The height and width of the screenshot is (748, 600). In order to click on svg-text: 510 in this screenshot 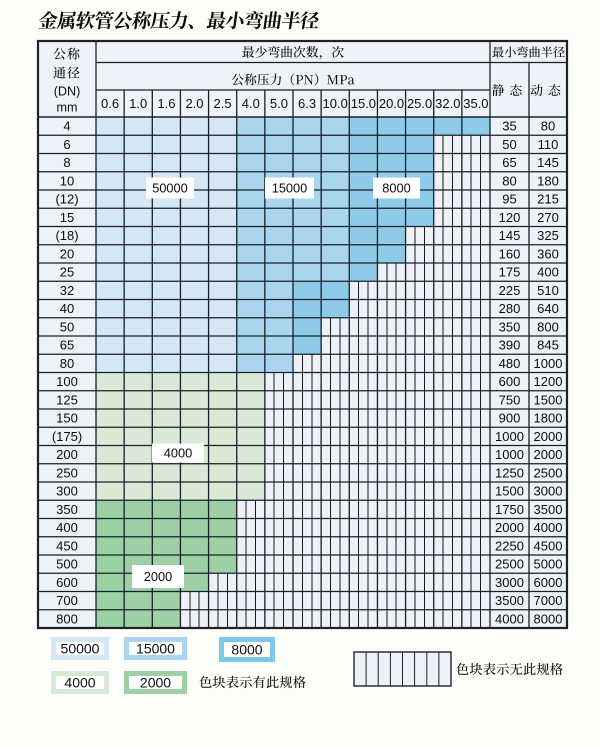, I will do `click(548, 290)`.